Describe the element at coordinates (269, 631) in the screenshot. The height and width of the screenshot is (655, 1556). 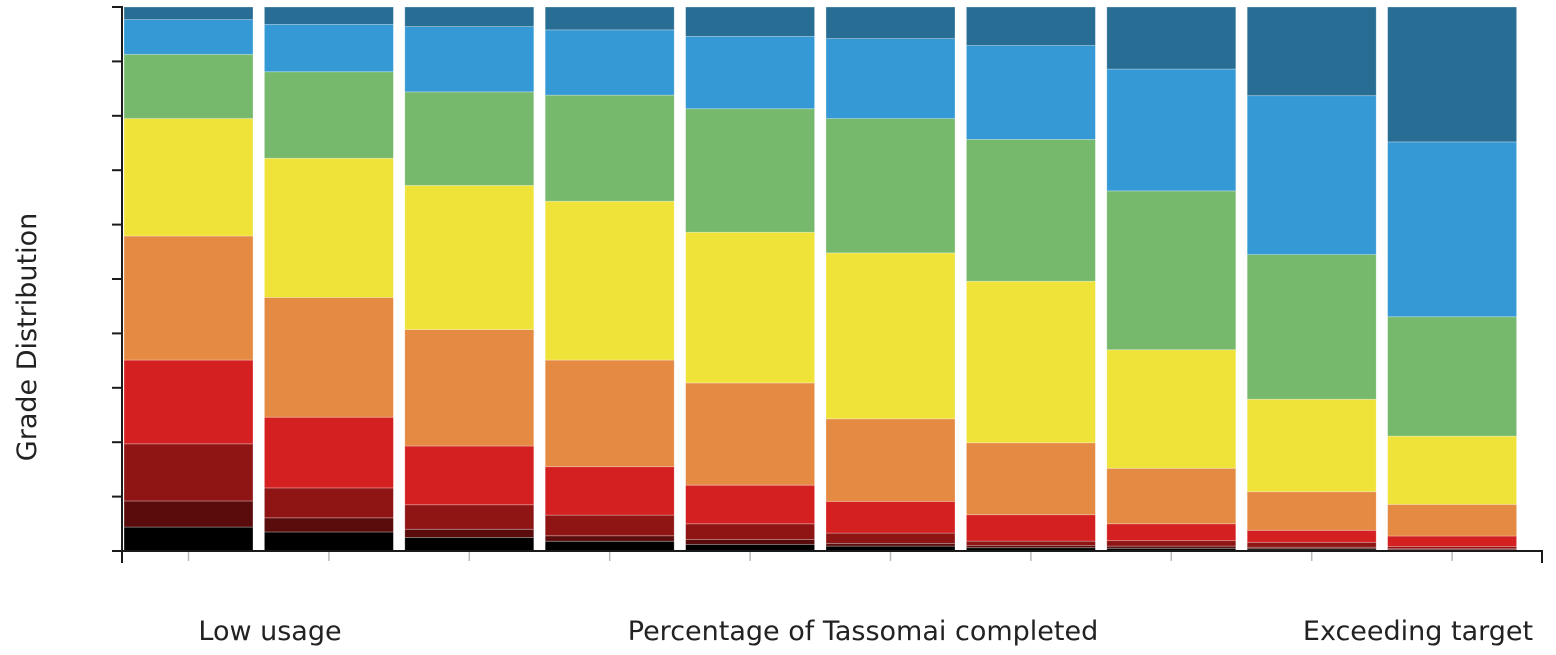
I see `x-axis-left-label: Low usage` at that location.